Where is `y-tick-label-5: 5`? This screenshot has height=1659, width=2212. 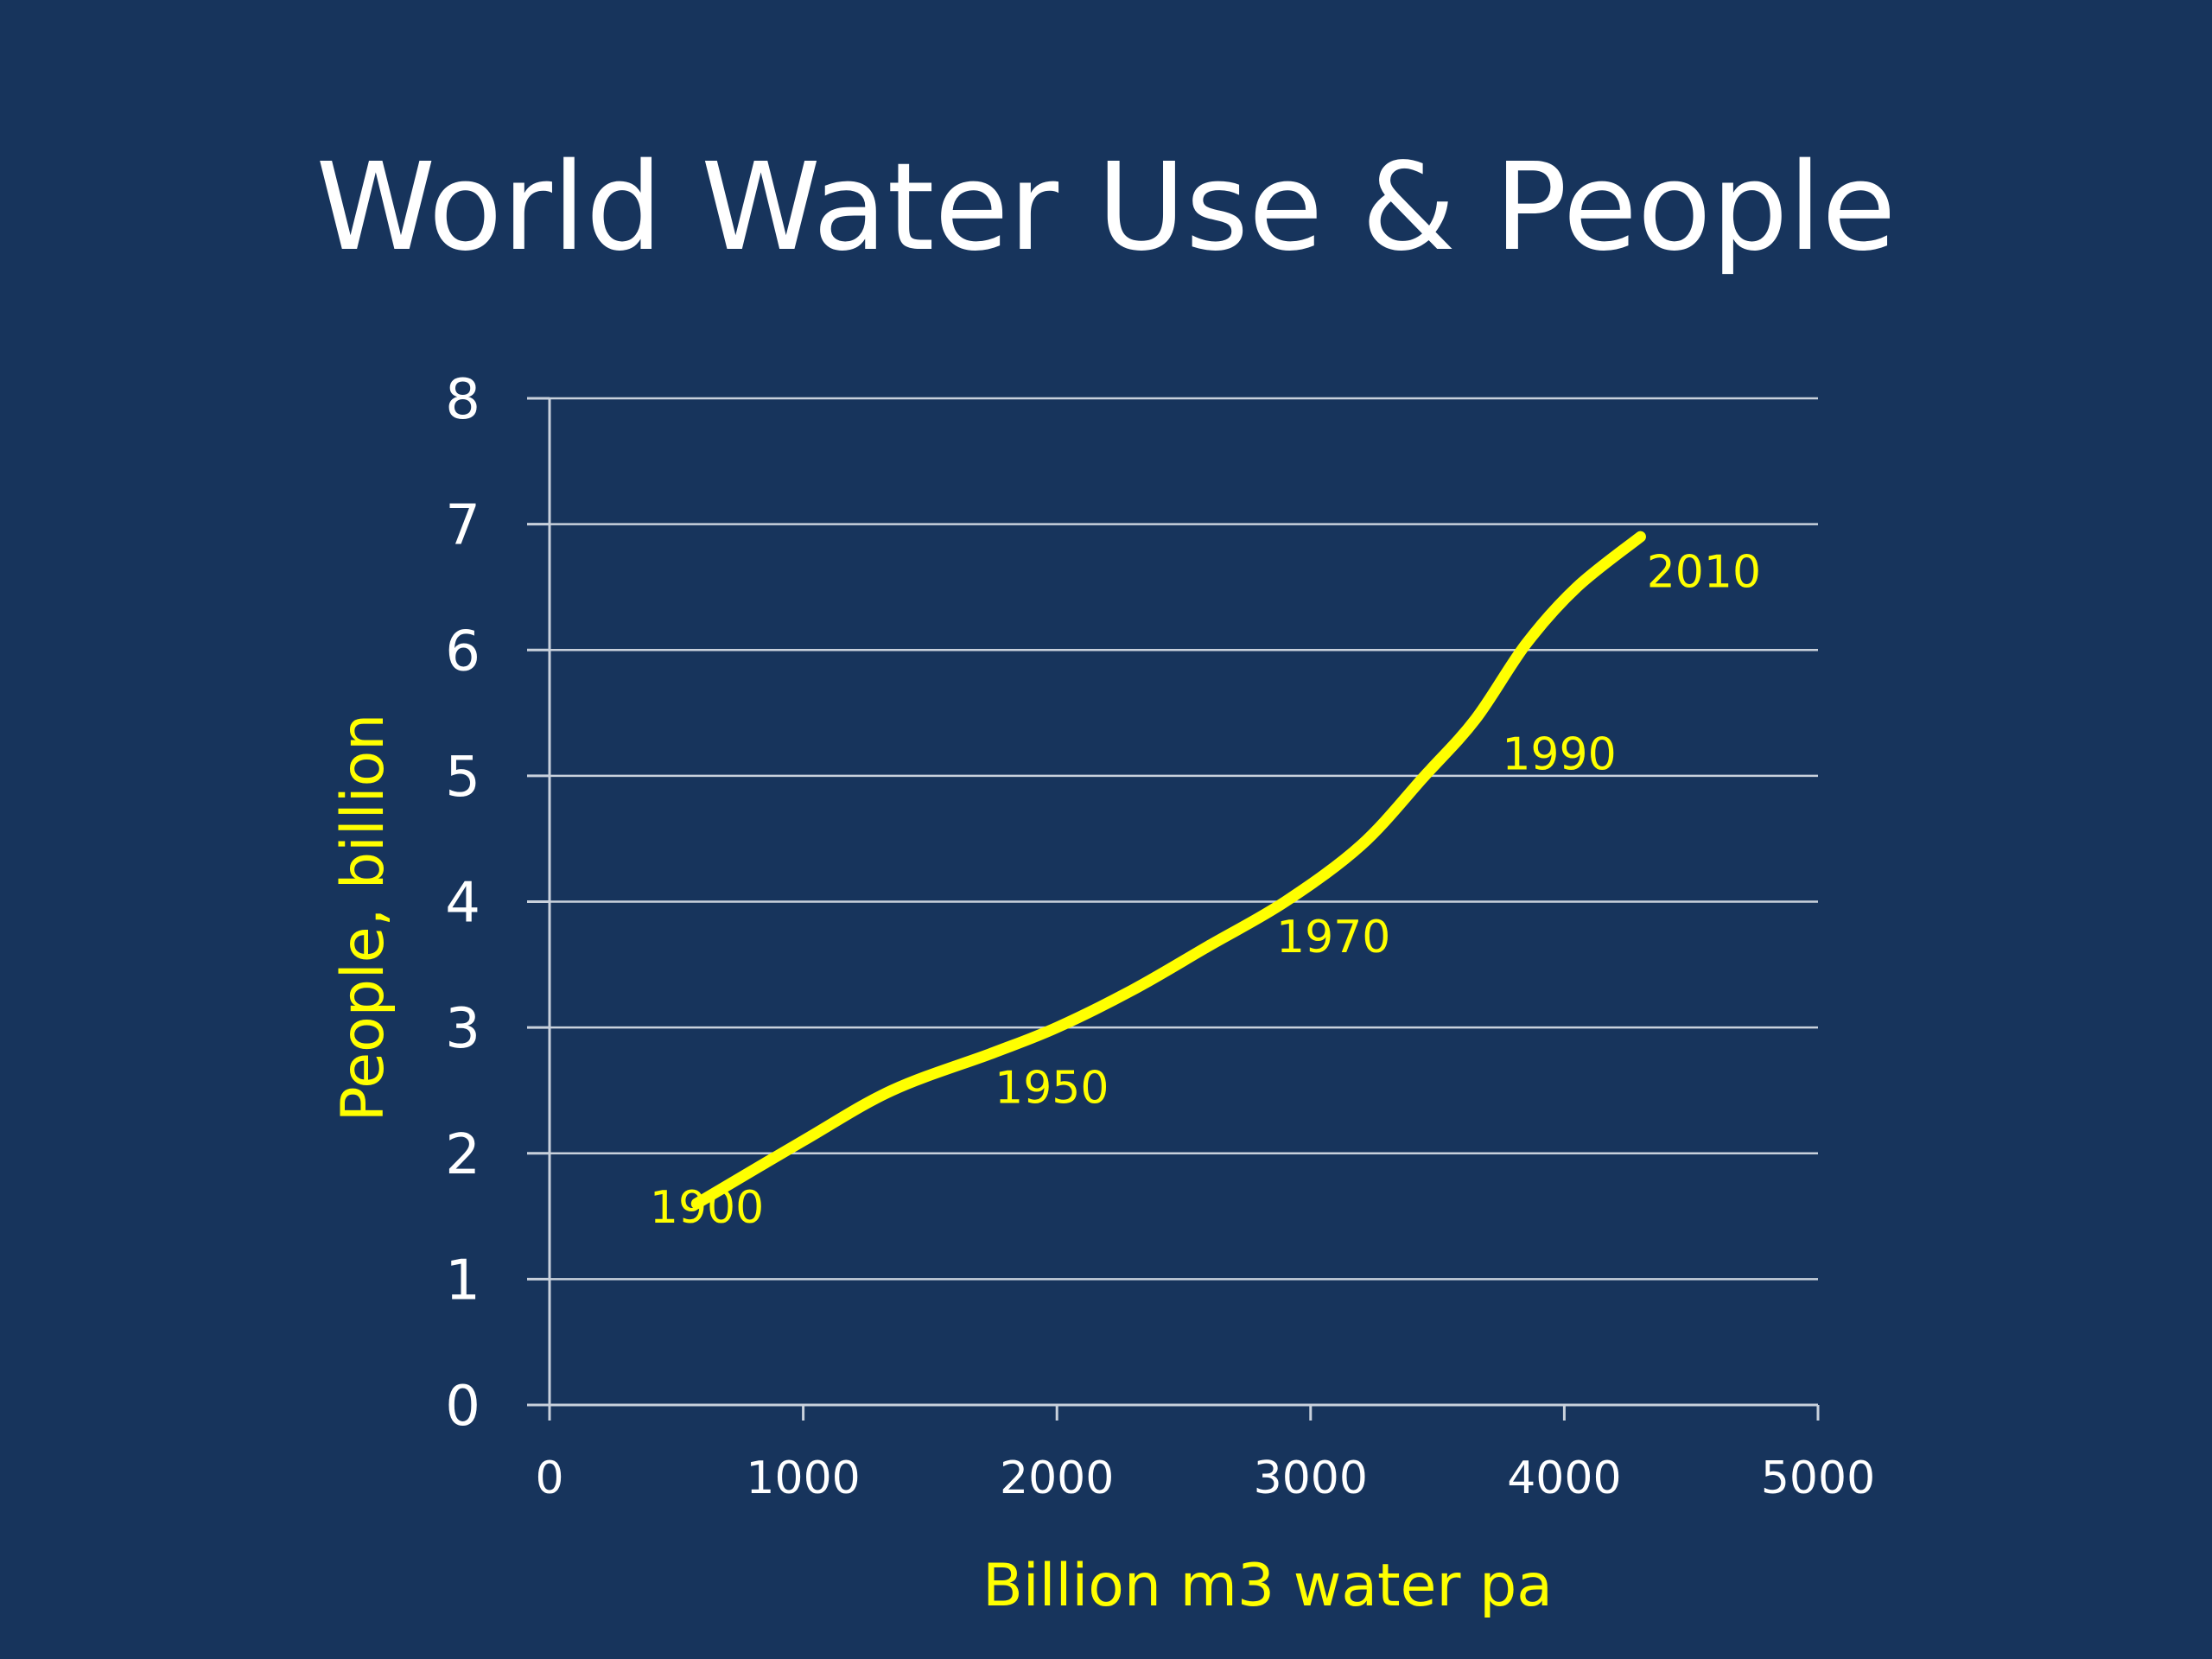 y-tick-label-5: 5 is located at coordinates (462, 778).